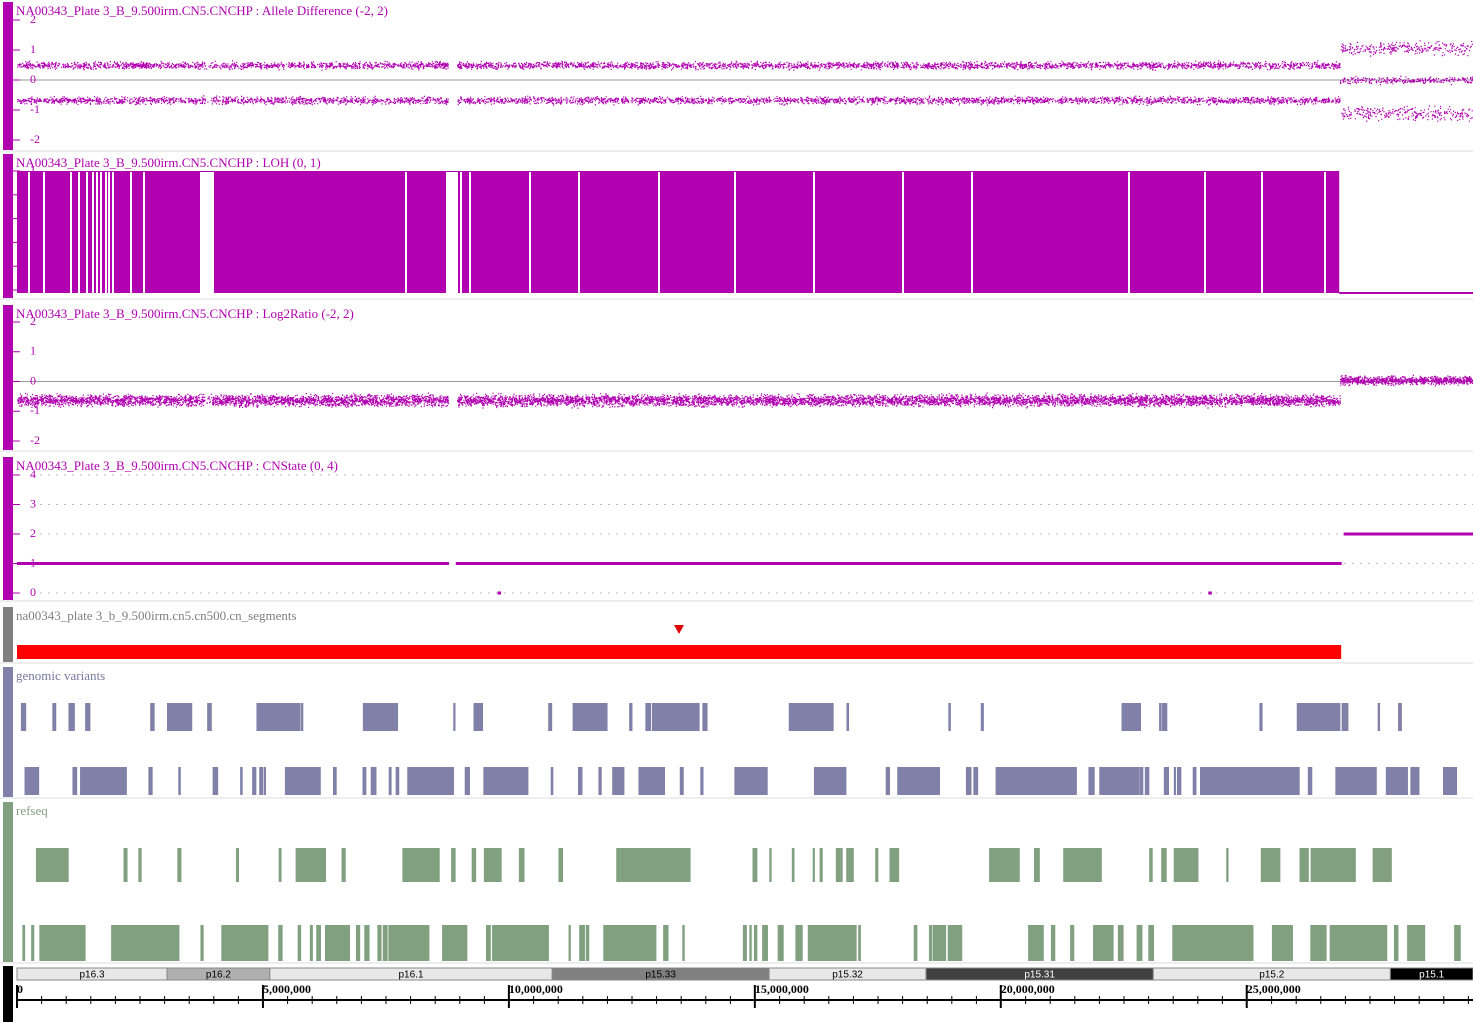  I want to click on ruler-label: 5,000,000, so click(287, 989).